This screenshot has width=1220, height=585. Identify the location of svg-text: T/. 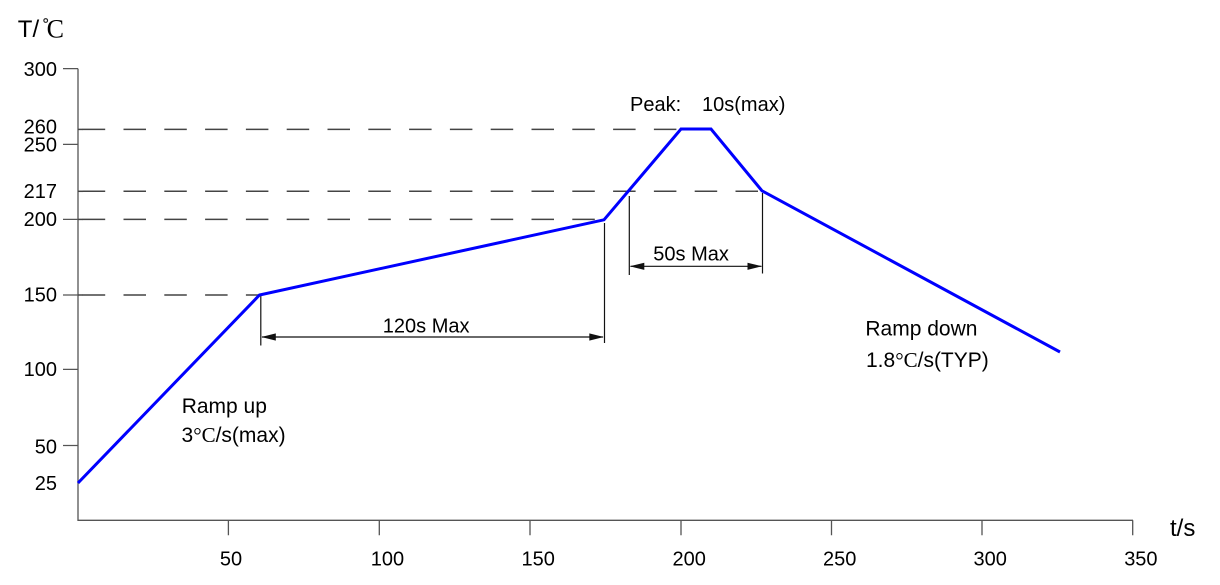
(29, 29).